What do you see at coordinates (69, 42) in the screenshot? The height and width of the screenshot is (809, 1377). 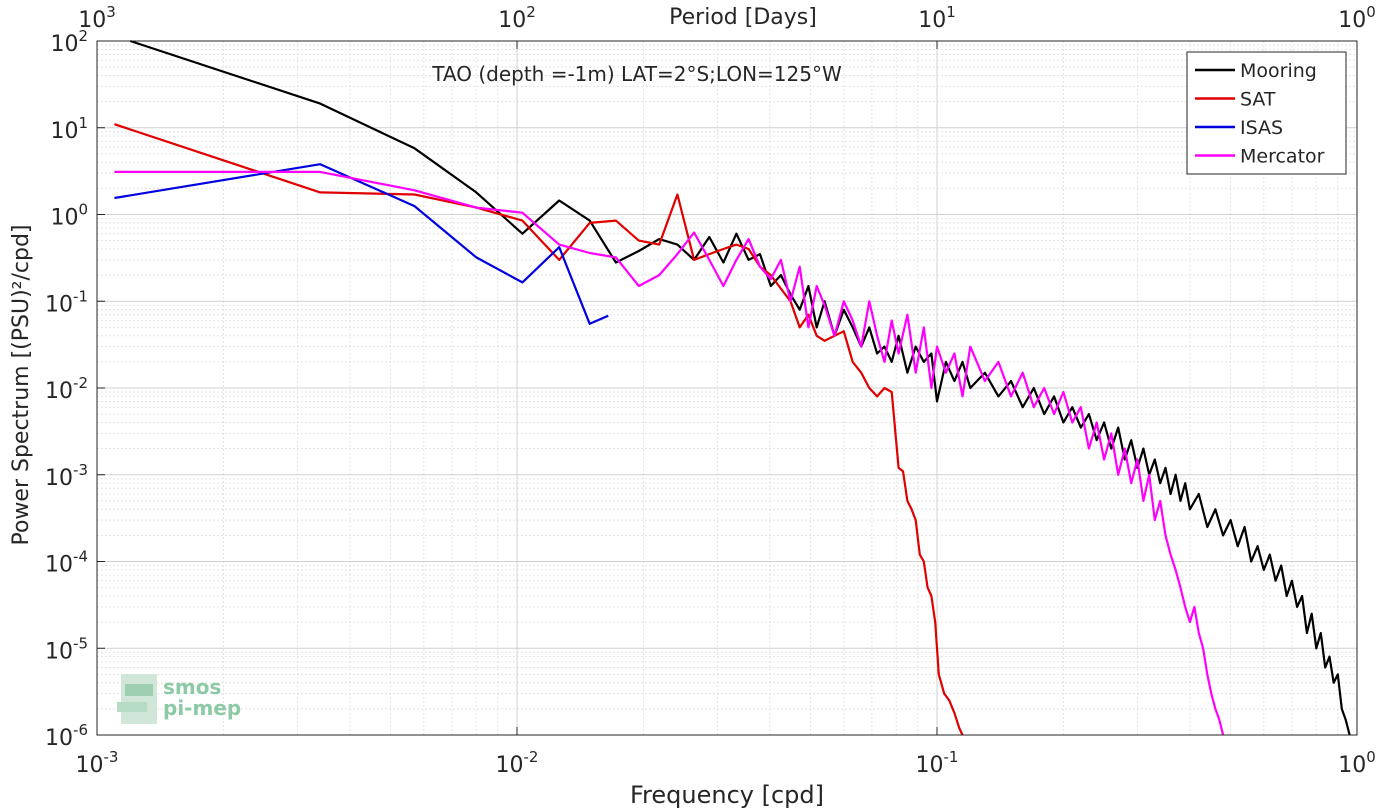 I see `y-tick-label: 10²` at bounding box center [69, 42].